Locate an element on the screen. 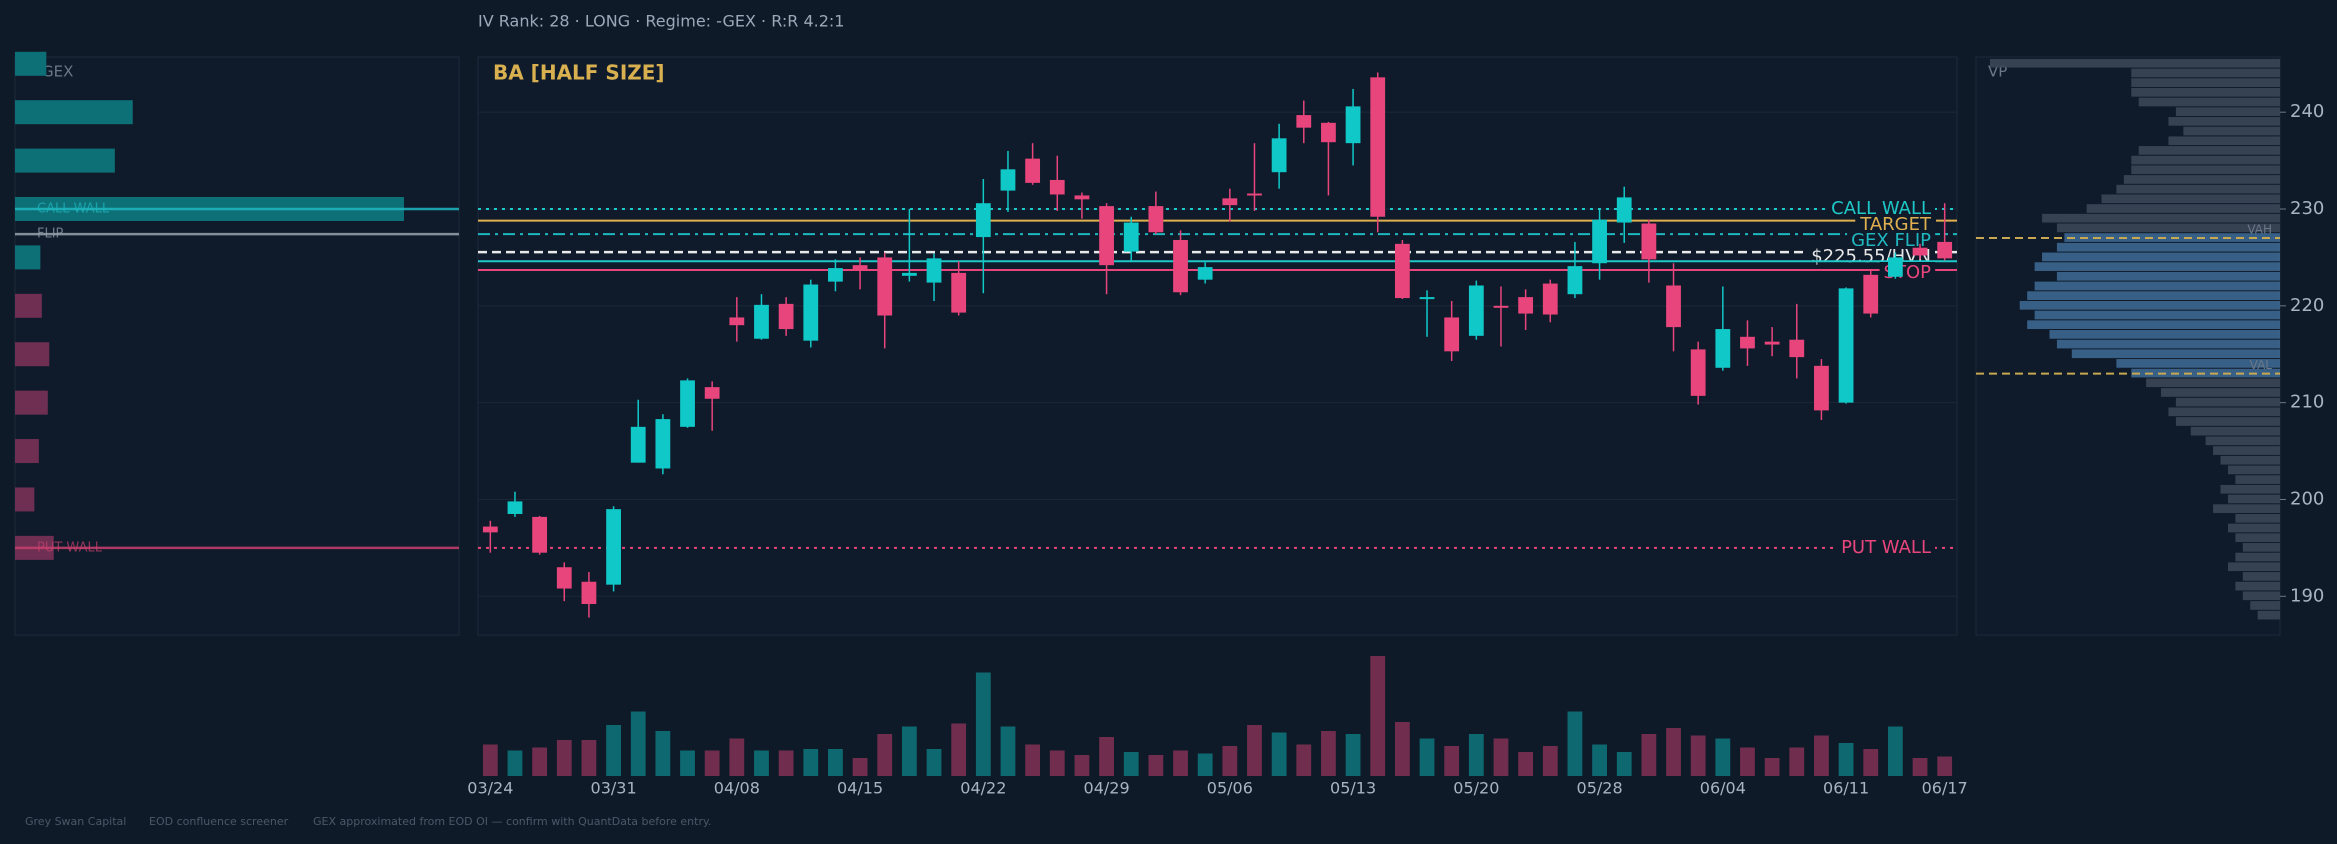  y-tick-label: 230 is located at coordinates (2307, 208).